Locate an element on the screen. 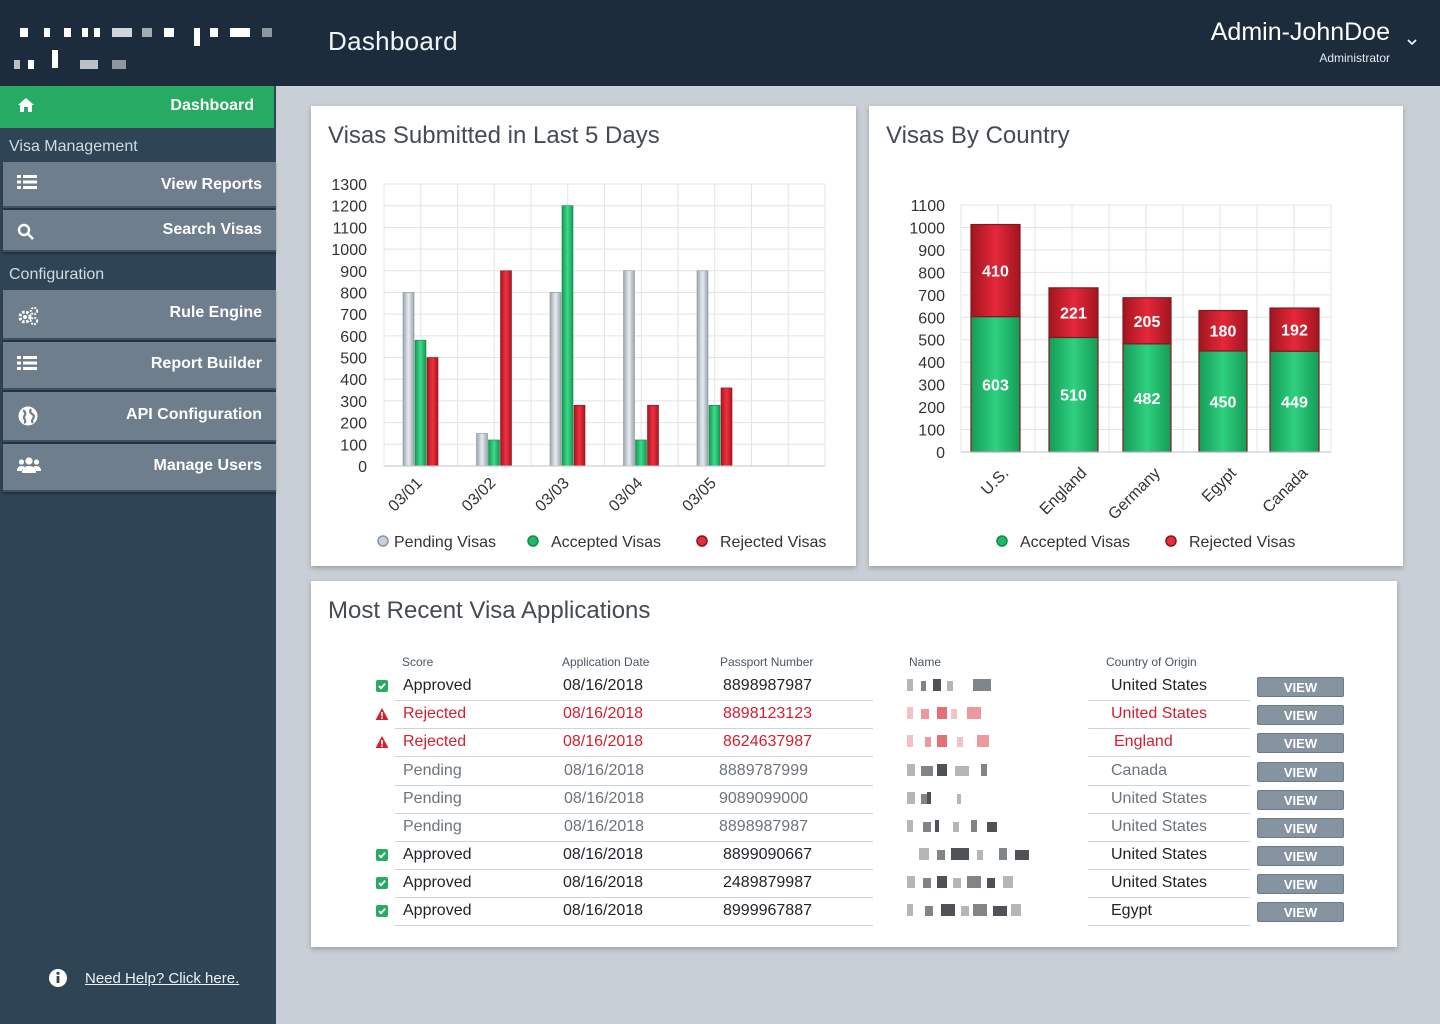  sidebar-item-manage-users: Manage Users is located at coordinates (139, 468).